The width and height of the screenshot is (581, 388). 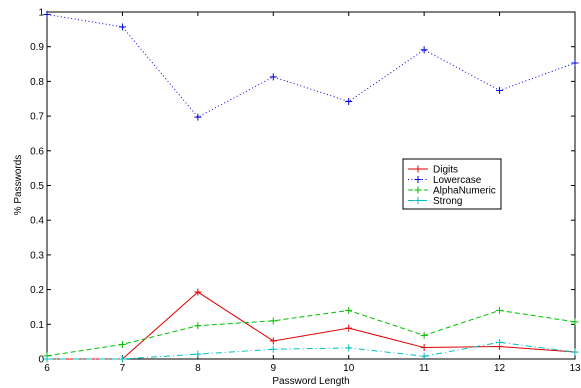 I want to click on y-tick-label: 0.4, so click(x=37, y=221).